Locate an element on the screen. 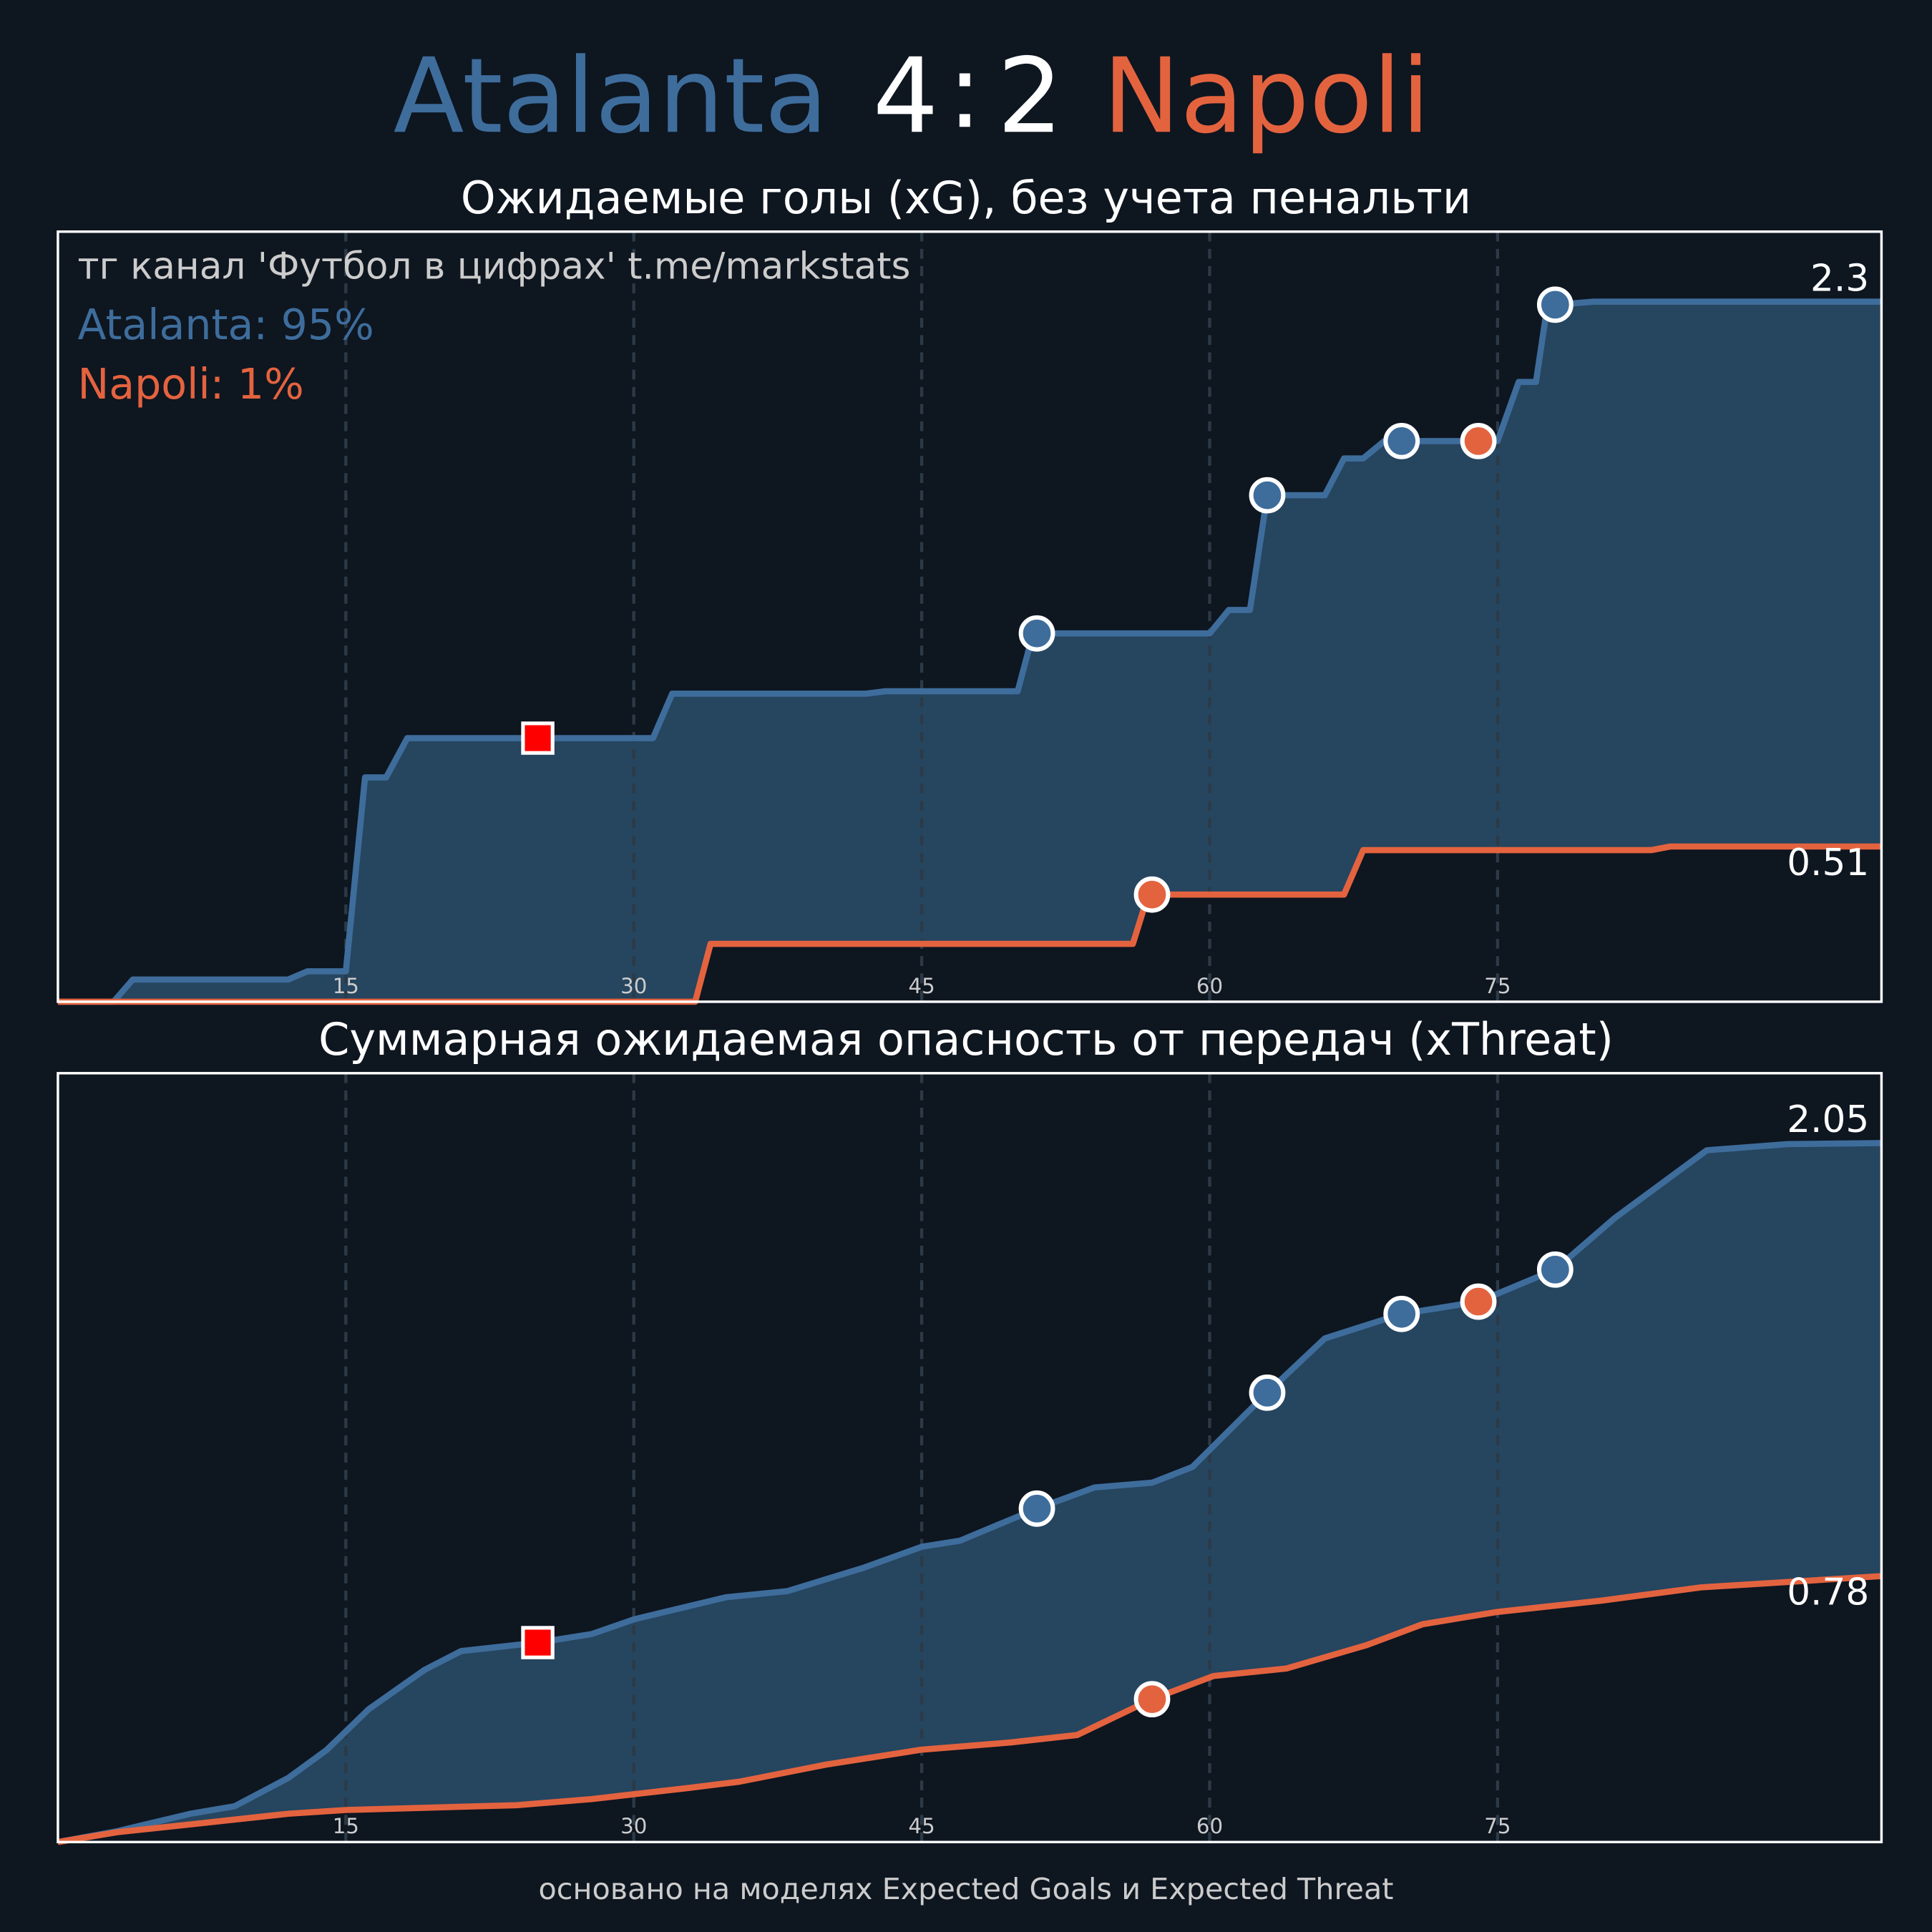  away-team: Napoli is located at coordinates (1266, 96).